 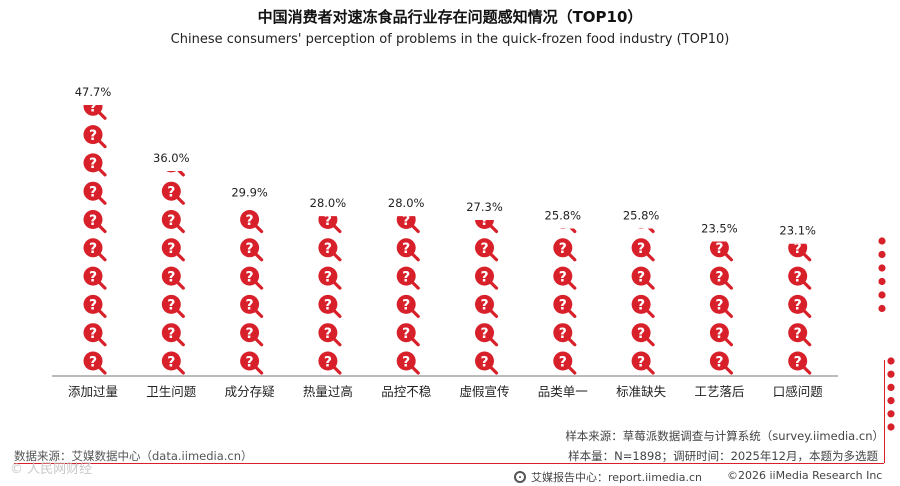 I want to click on value-label-4: 28.0%, so click(x=328, y=203).